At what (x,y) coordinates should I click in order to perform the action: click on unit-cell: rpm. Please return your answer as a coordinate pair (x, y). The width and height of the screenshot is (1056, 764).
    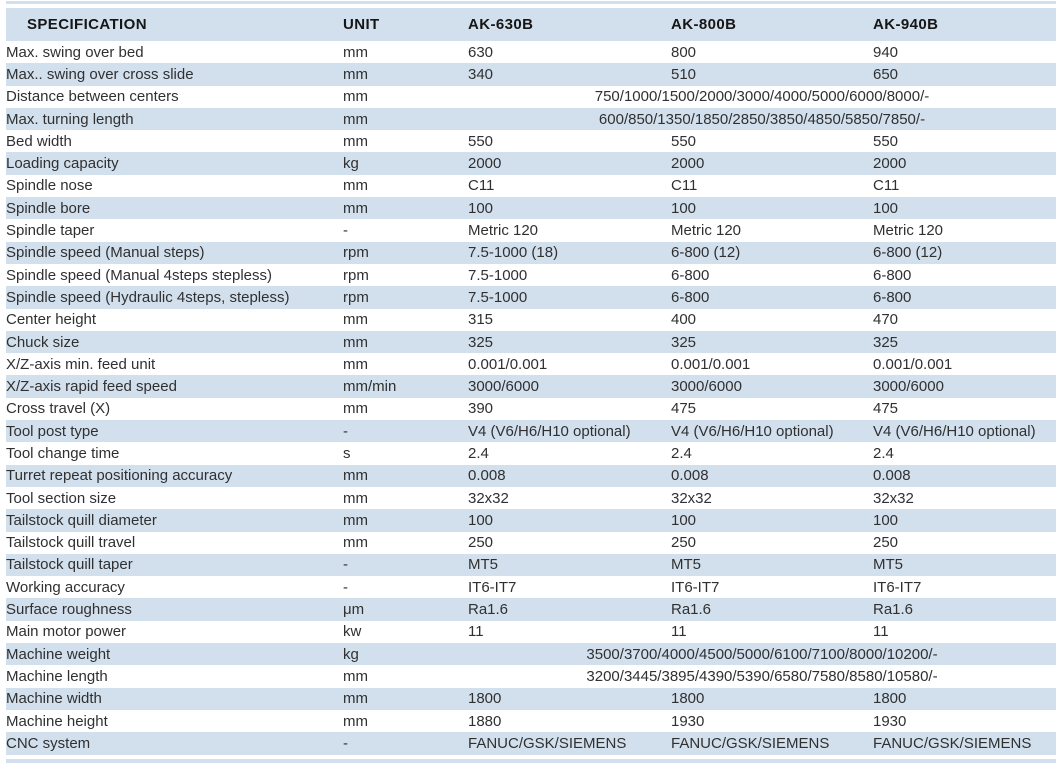
    Looking at the image, I should click on (356, 275).